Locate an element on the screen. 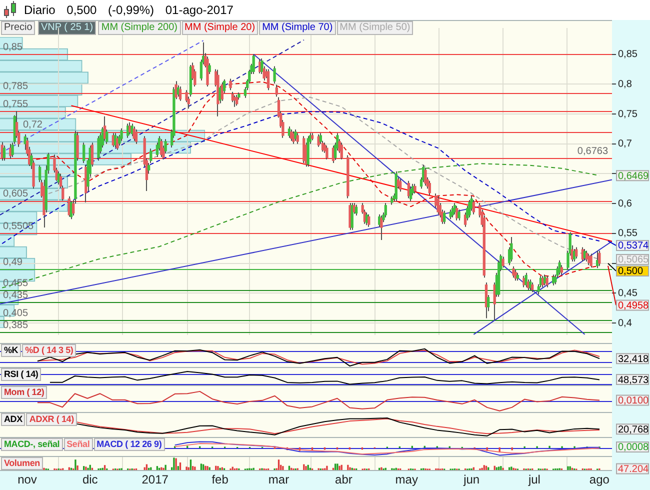 The height and width of the screenshot is (490, 650). text: MACD-, señal is located at coordinates (32, 444).